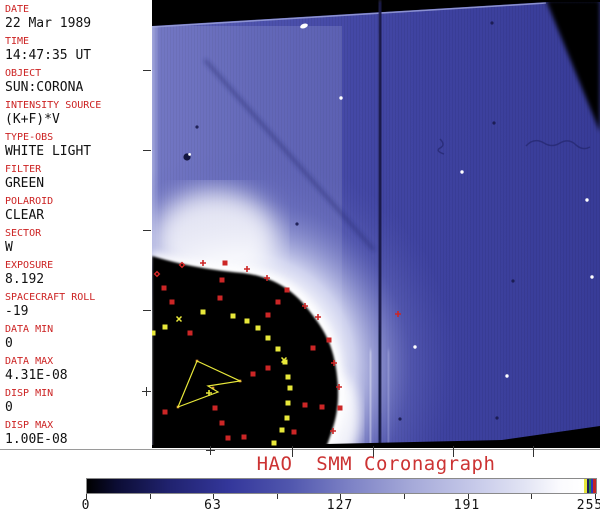  Describe the element at coordinates (48, 23) in the screenshot. I see `metadata-value: 22 Mar 1989` at that location.